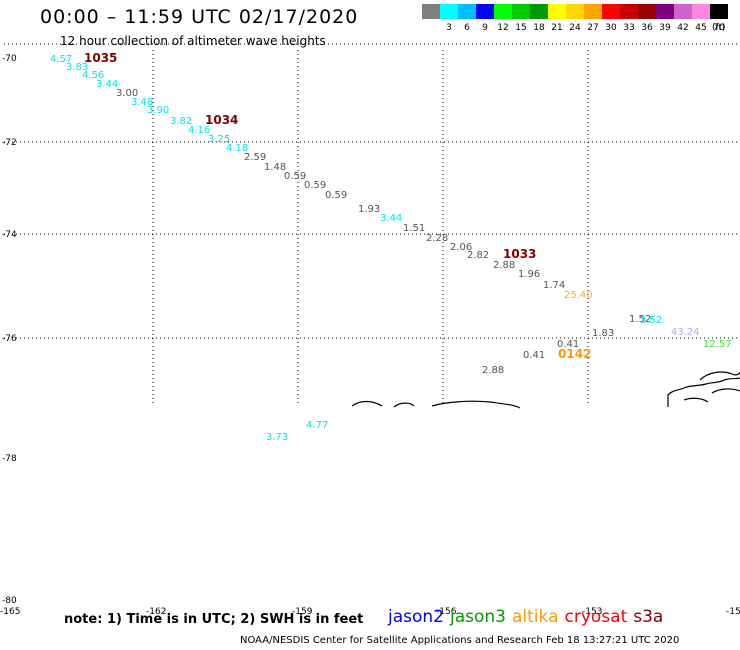 The image size is (740, 650). Describe the element at coordinates (9, 235) in the screenshot. I see `latitude-label: -74` at that location.